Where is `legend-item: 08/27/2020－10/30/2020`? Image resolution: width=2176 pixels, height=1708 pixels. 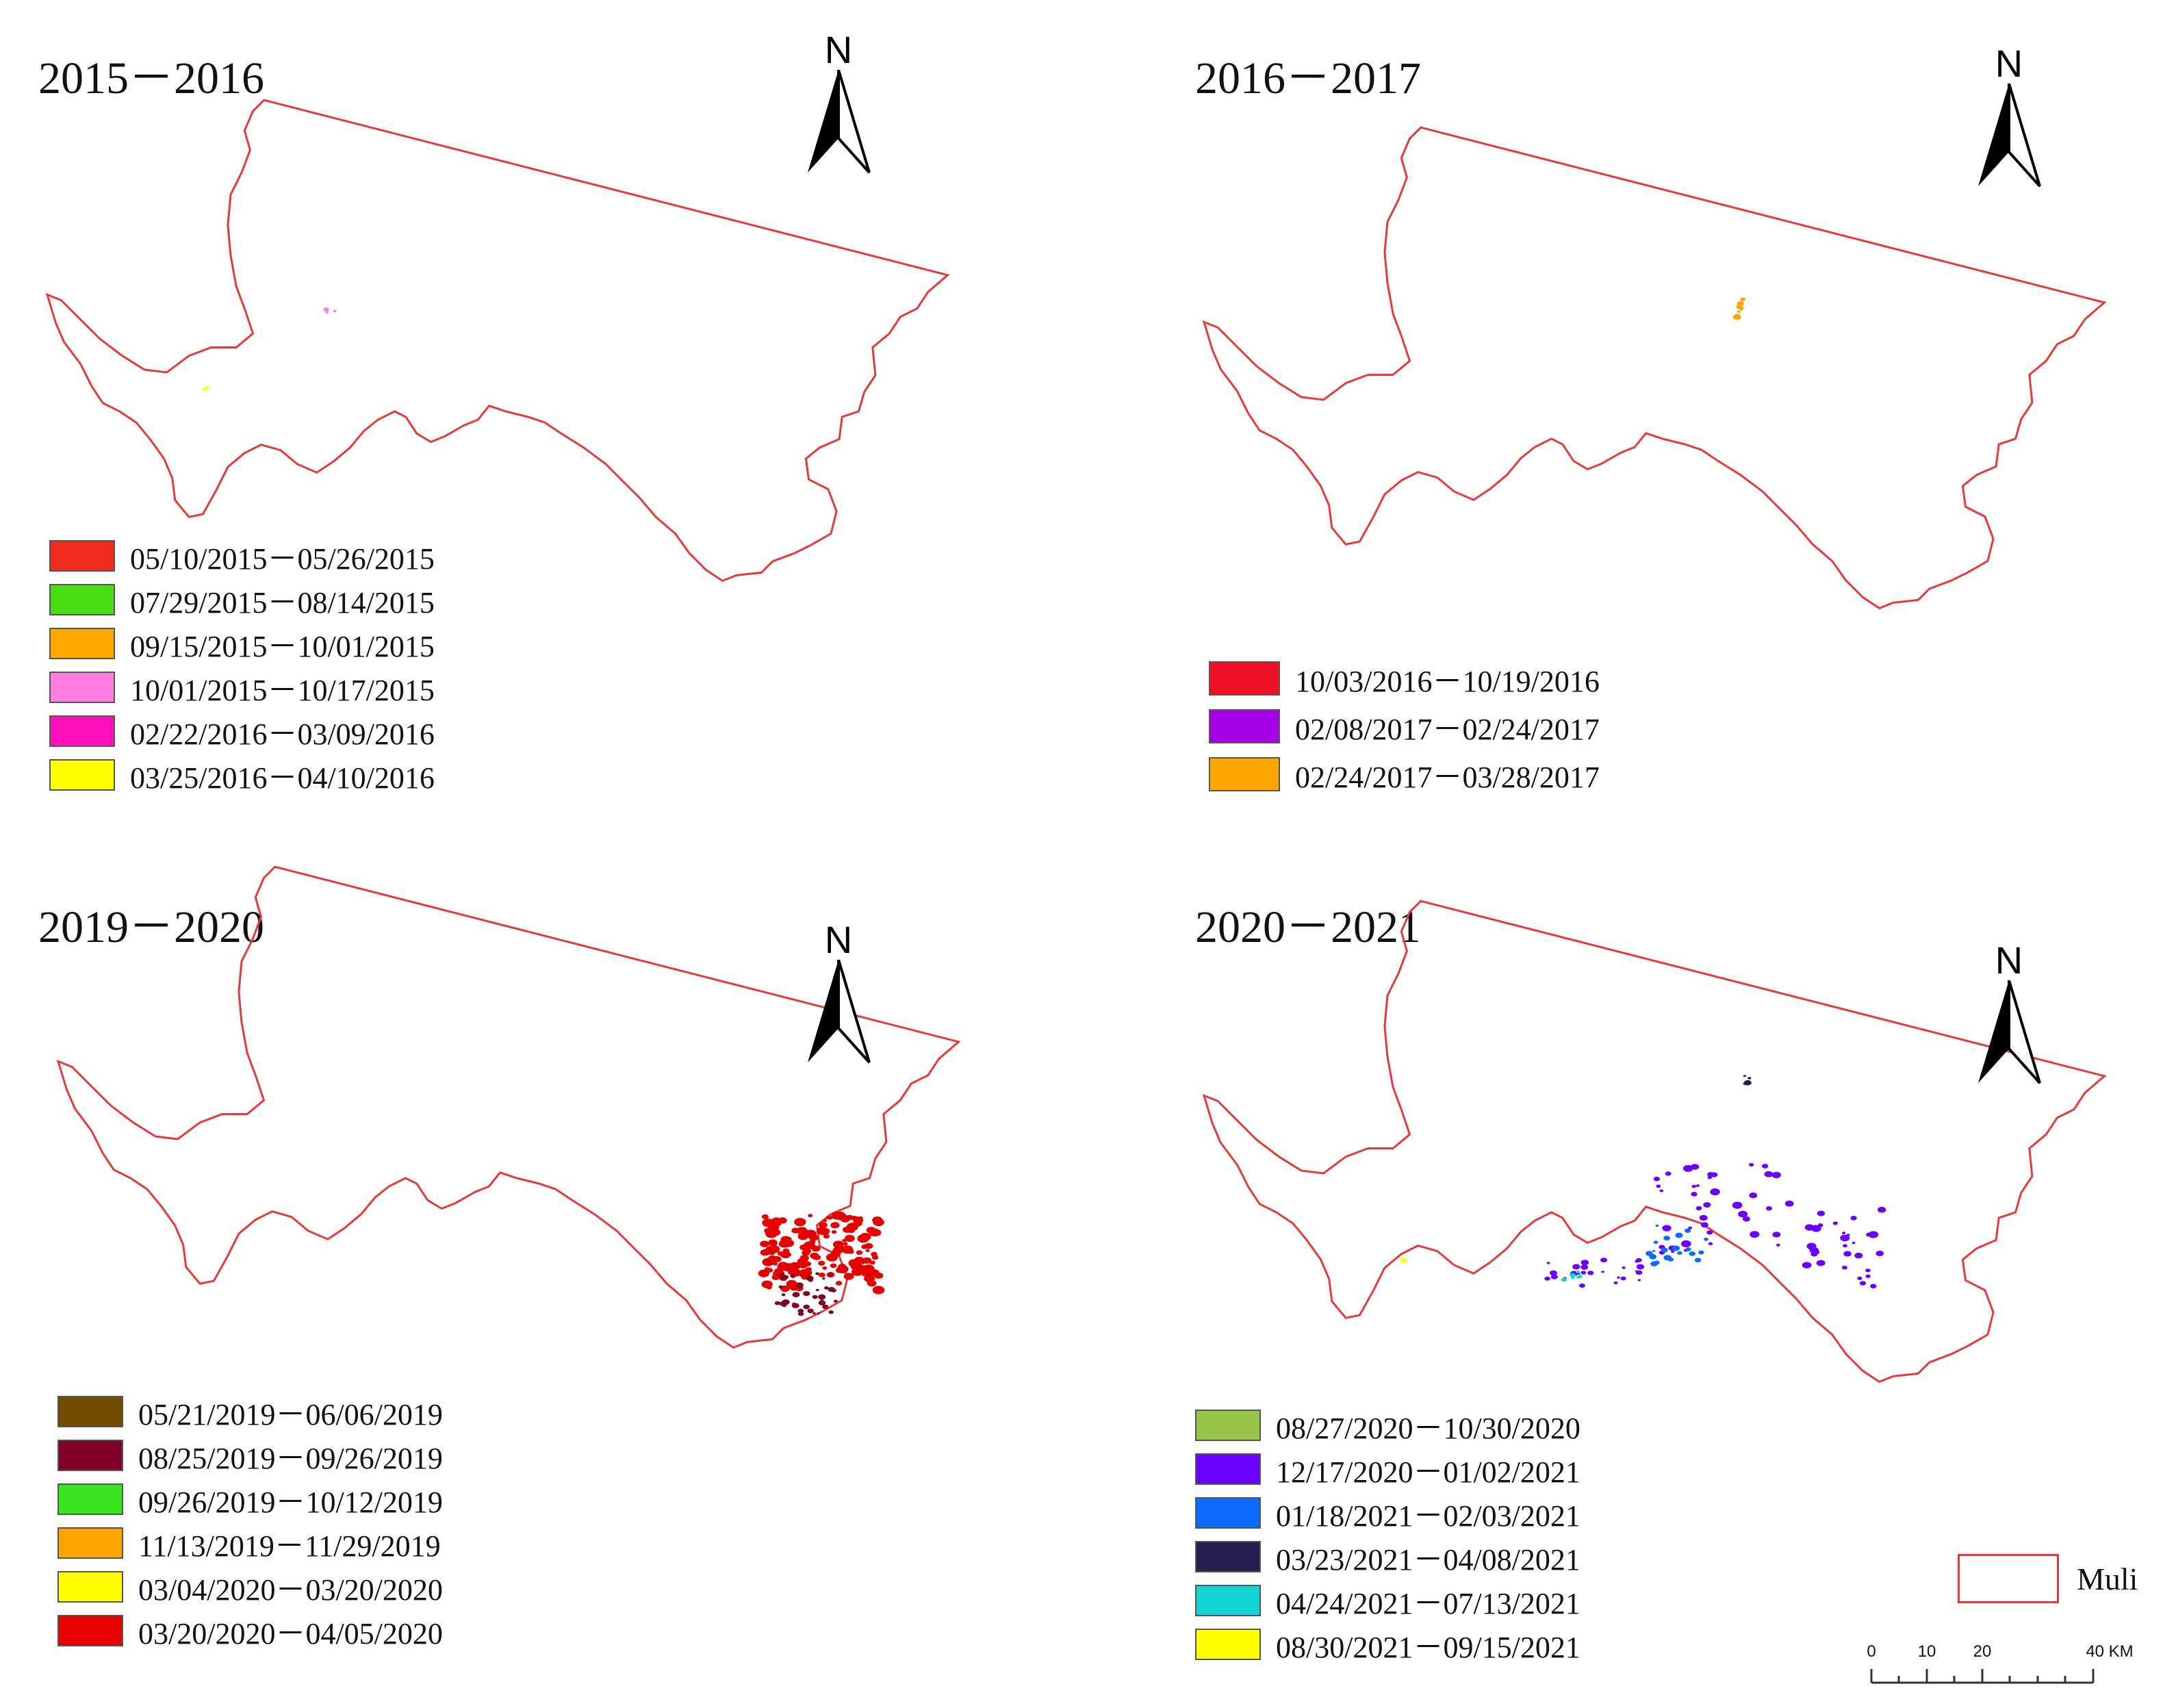 legend-item: 08/27/2020－10/30/2020 is located at coordinates (1387, 1425).